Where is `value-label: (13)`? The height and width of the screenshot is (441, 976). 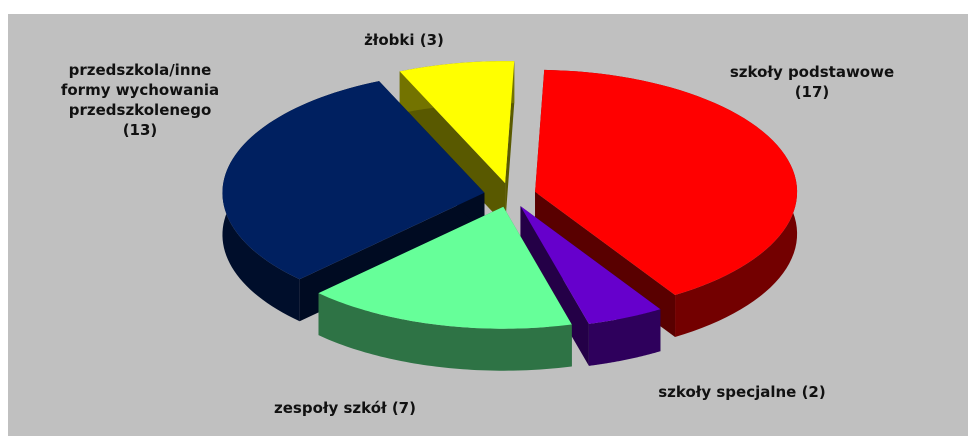
value-label: (13) is located at coordinates (140, 130).